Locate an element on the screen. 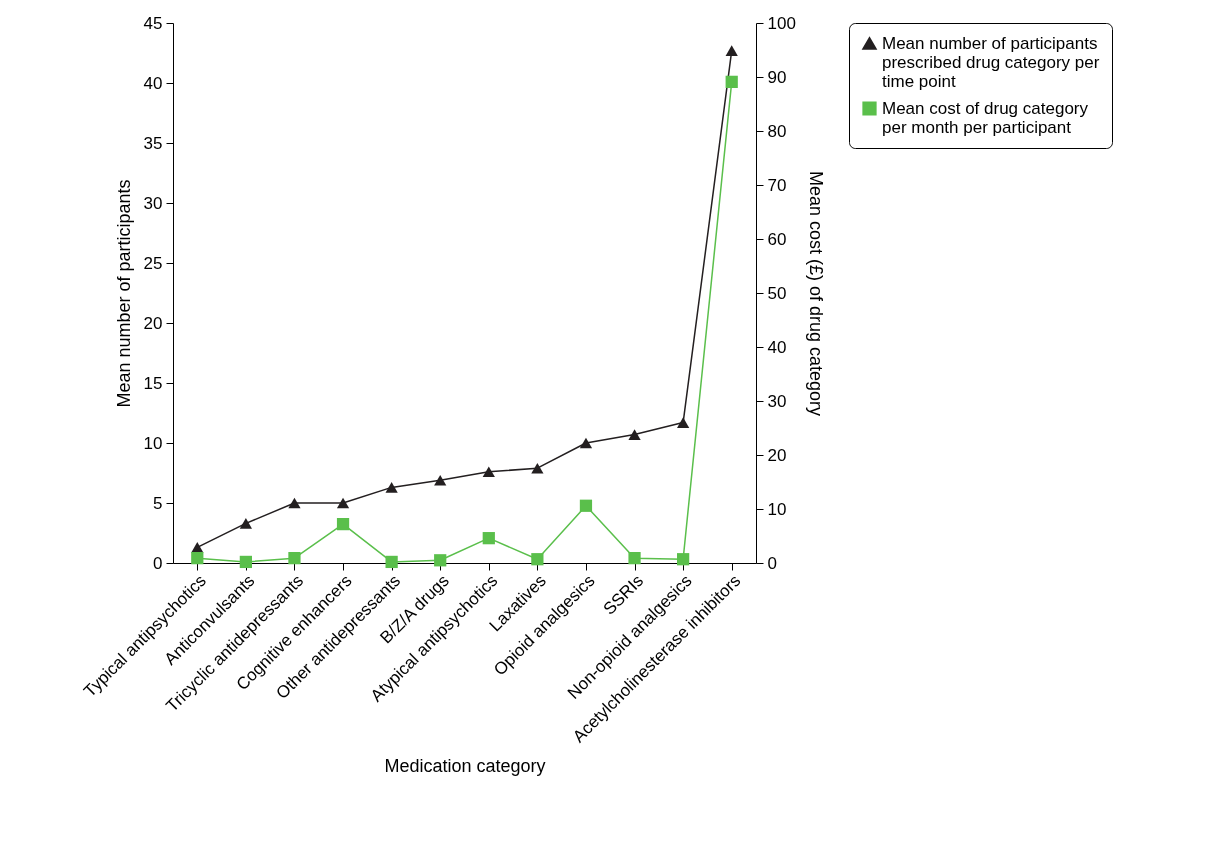 The height and width of the screenshot is (850, 1224). y-tick-label: 25 is located at coordinates (153, 263).